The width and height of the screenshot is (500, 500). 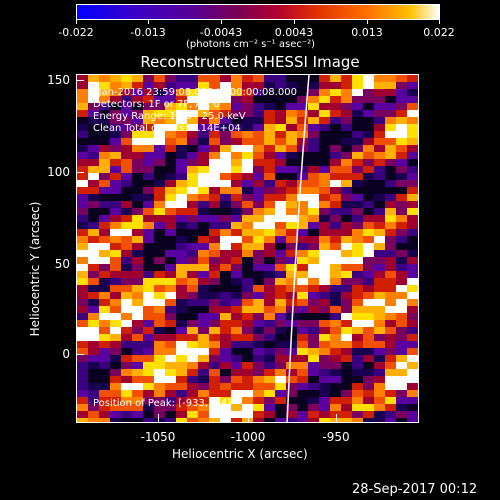 I want to click on x-tick-label: -950, so click(x=336, y=437).